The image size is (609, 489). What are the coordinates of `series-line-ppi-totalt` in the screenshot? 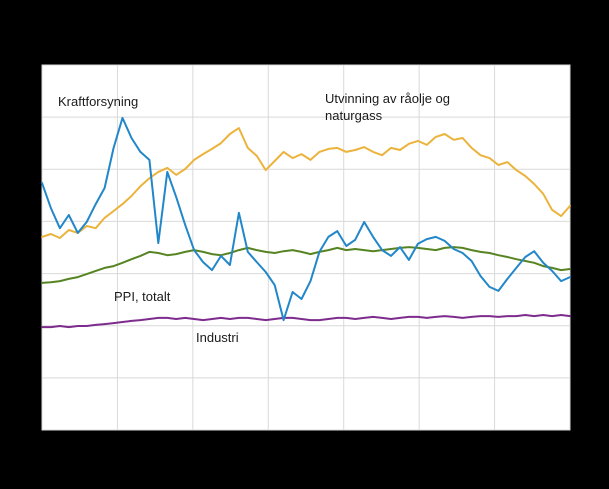 It's located at (306, 265).